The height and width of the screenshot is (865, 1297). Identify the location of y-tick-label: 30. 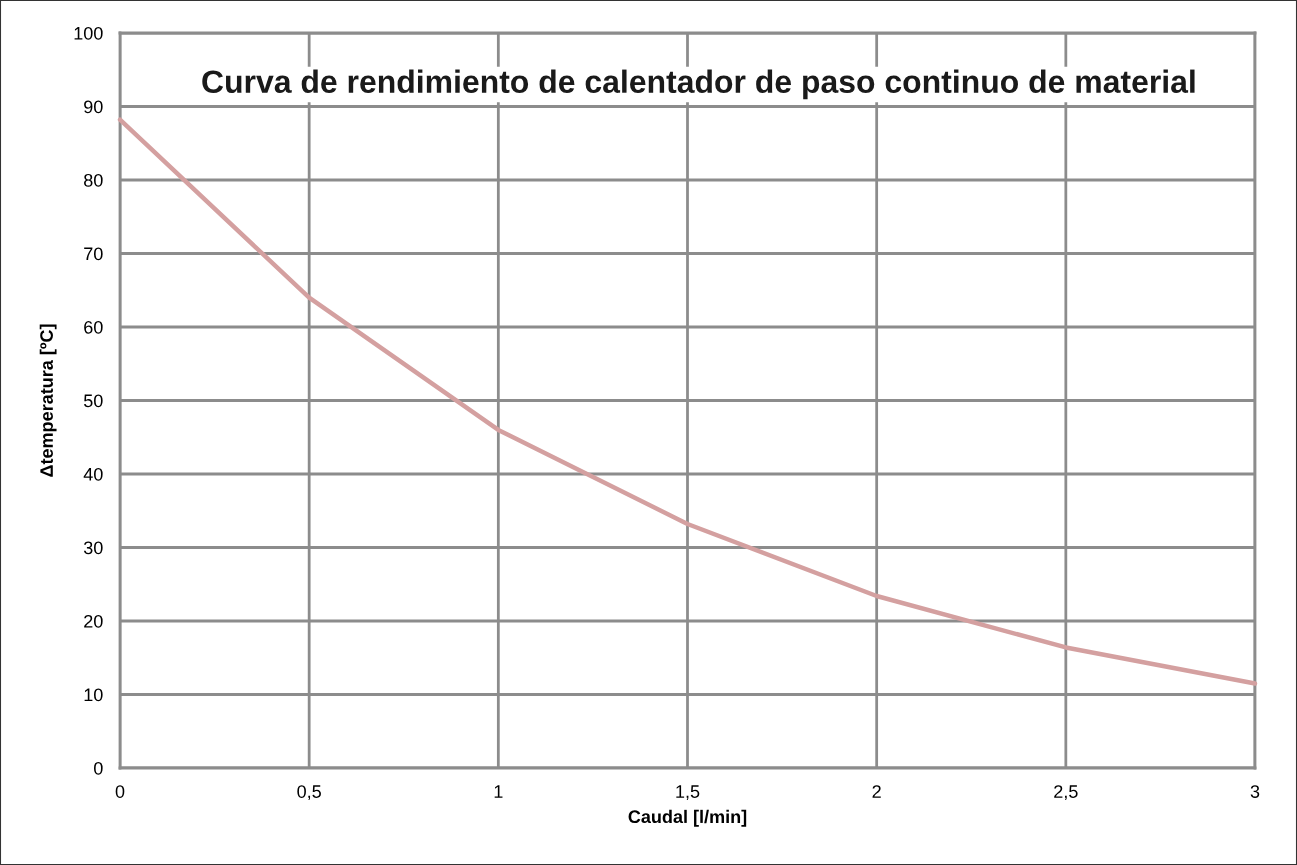
(93, 548).